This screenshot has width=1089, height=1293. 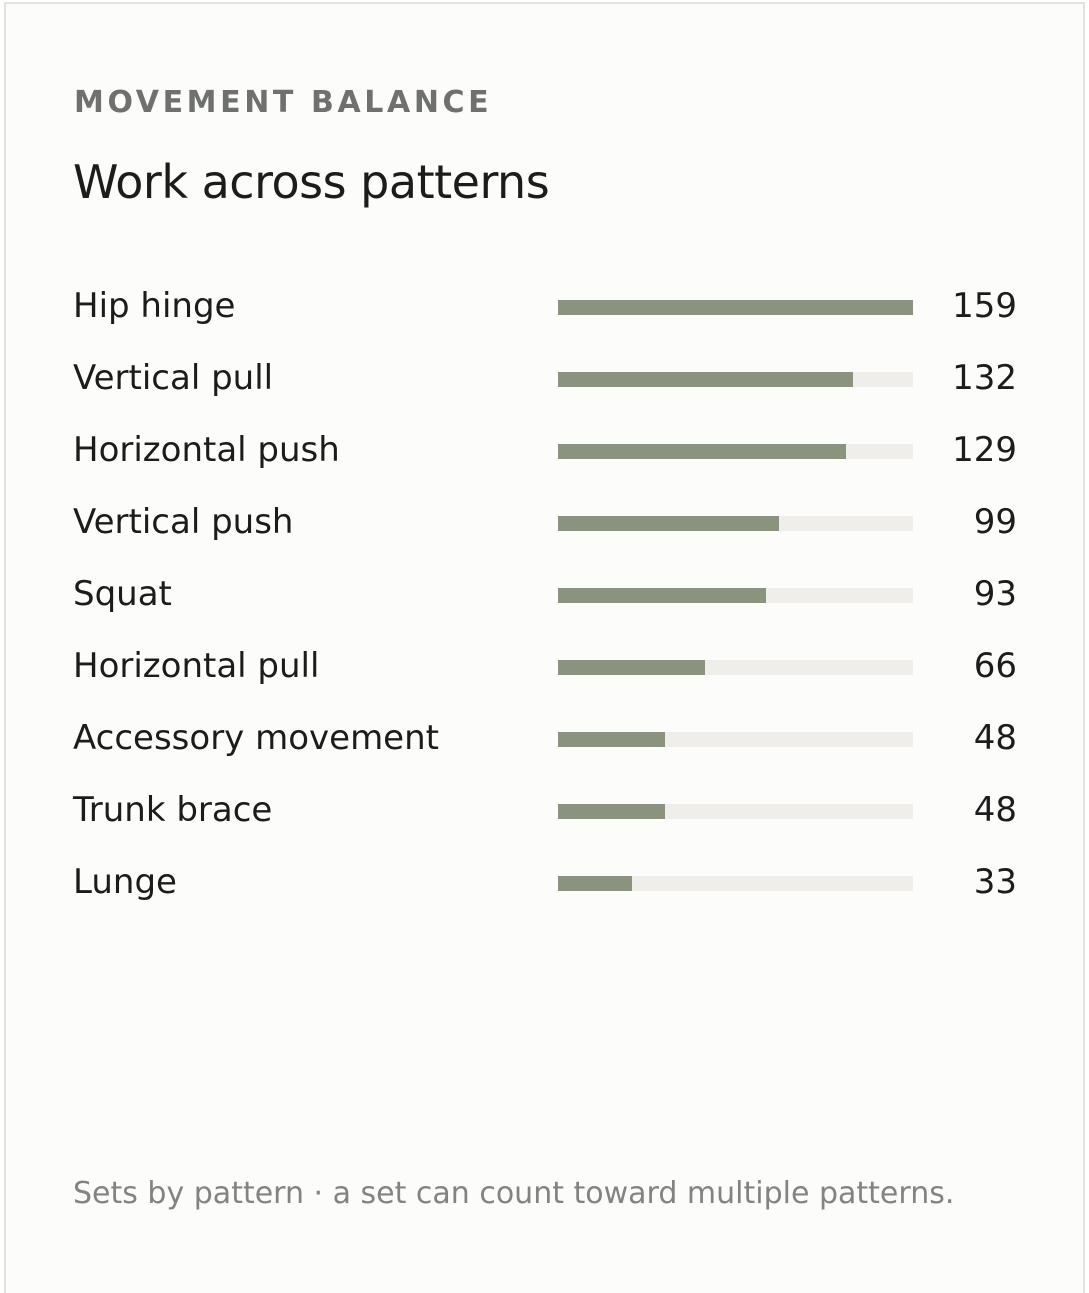 I want to click on pattern-label: Lunge, so click(x=125, y=882).